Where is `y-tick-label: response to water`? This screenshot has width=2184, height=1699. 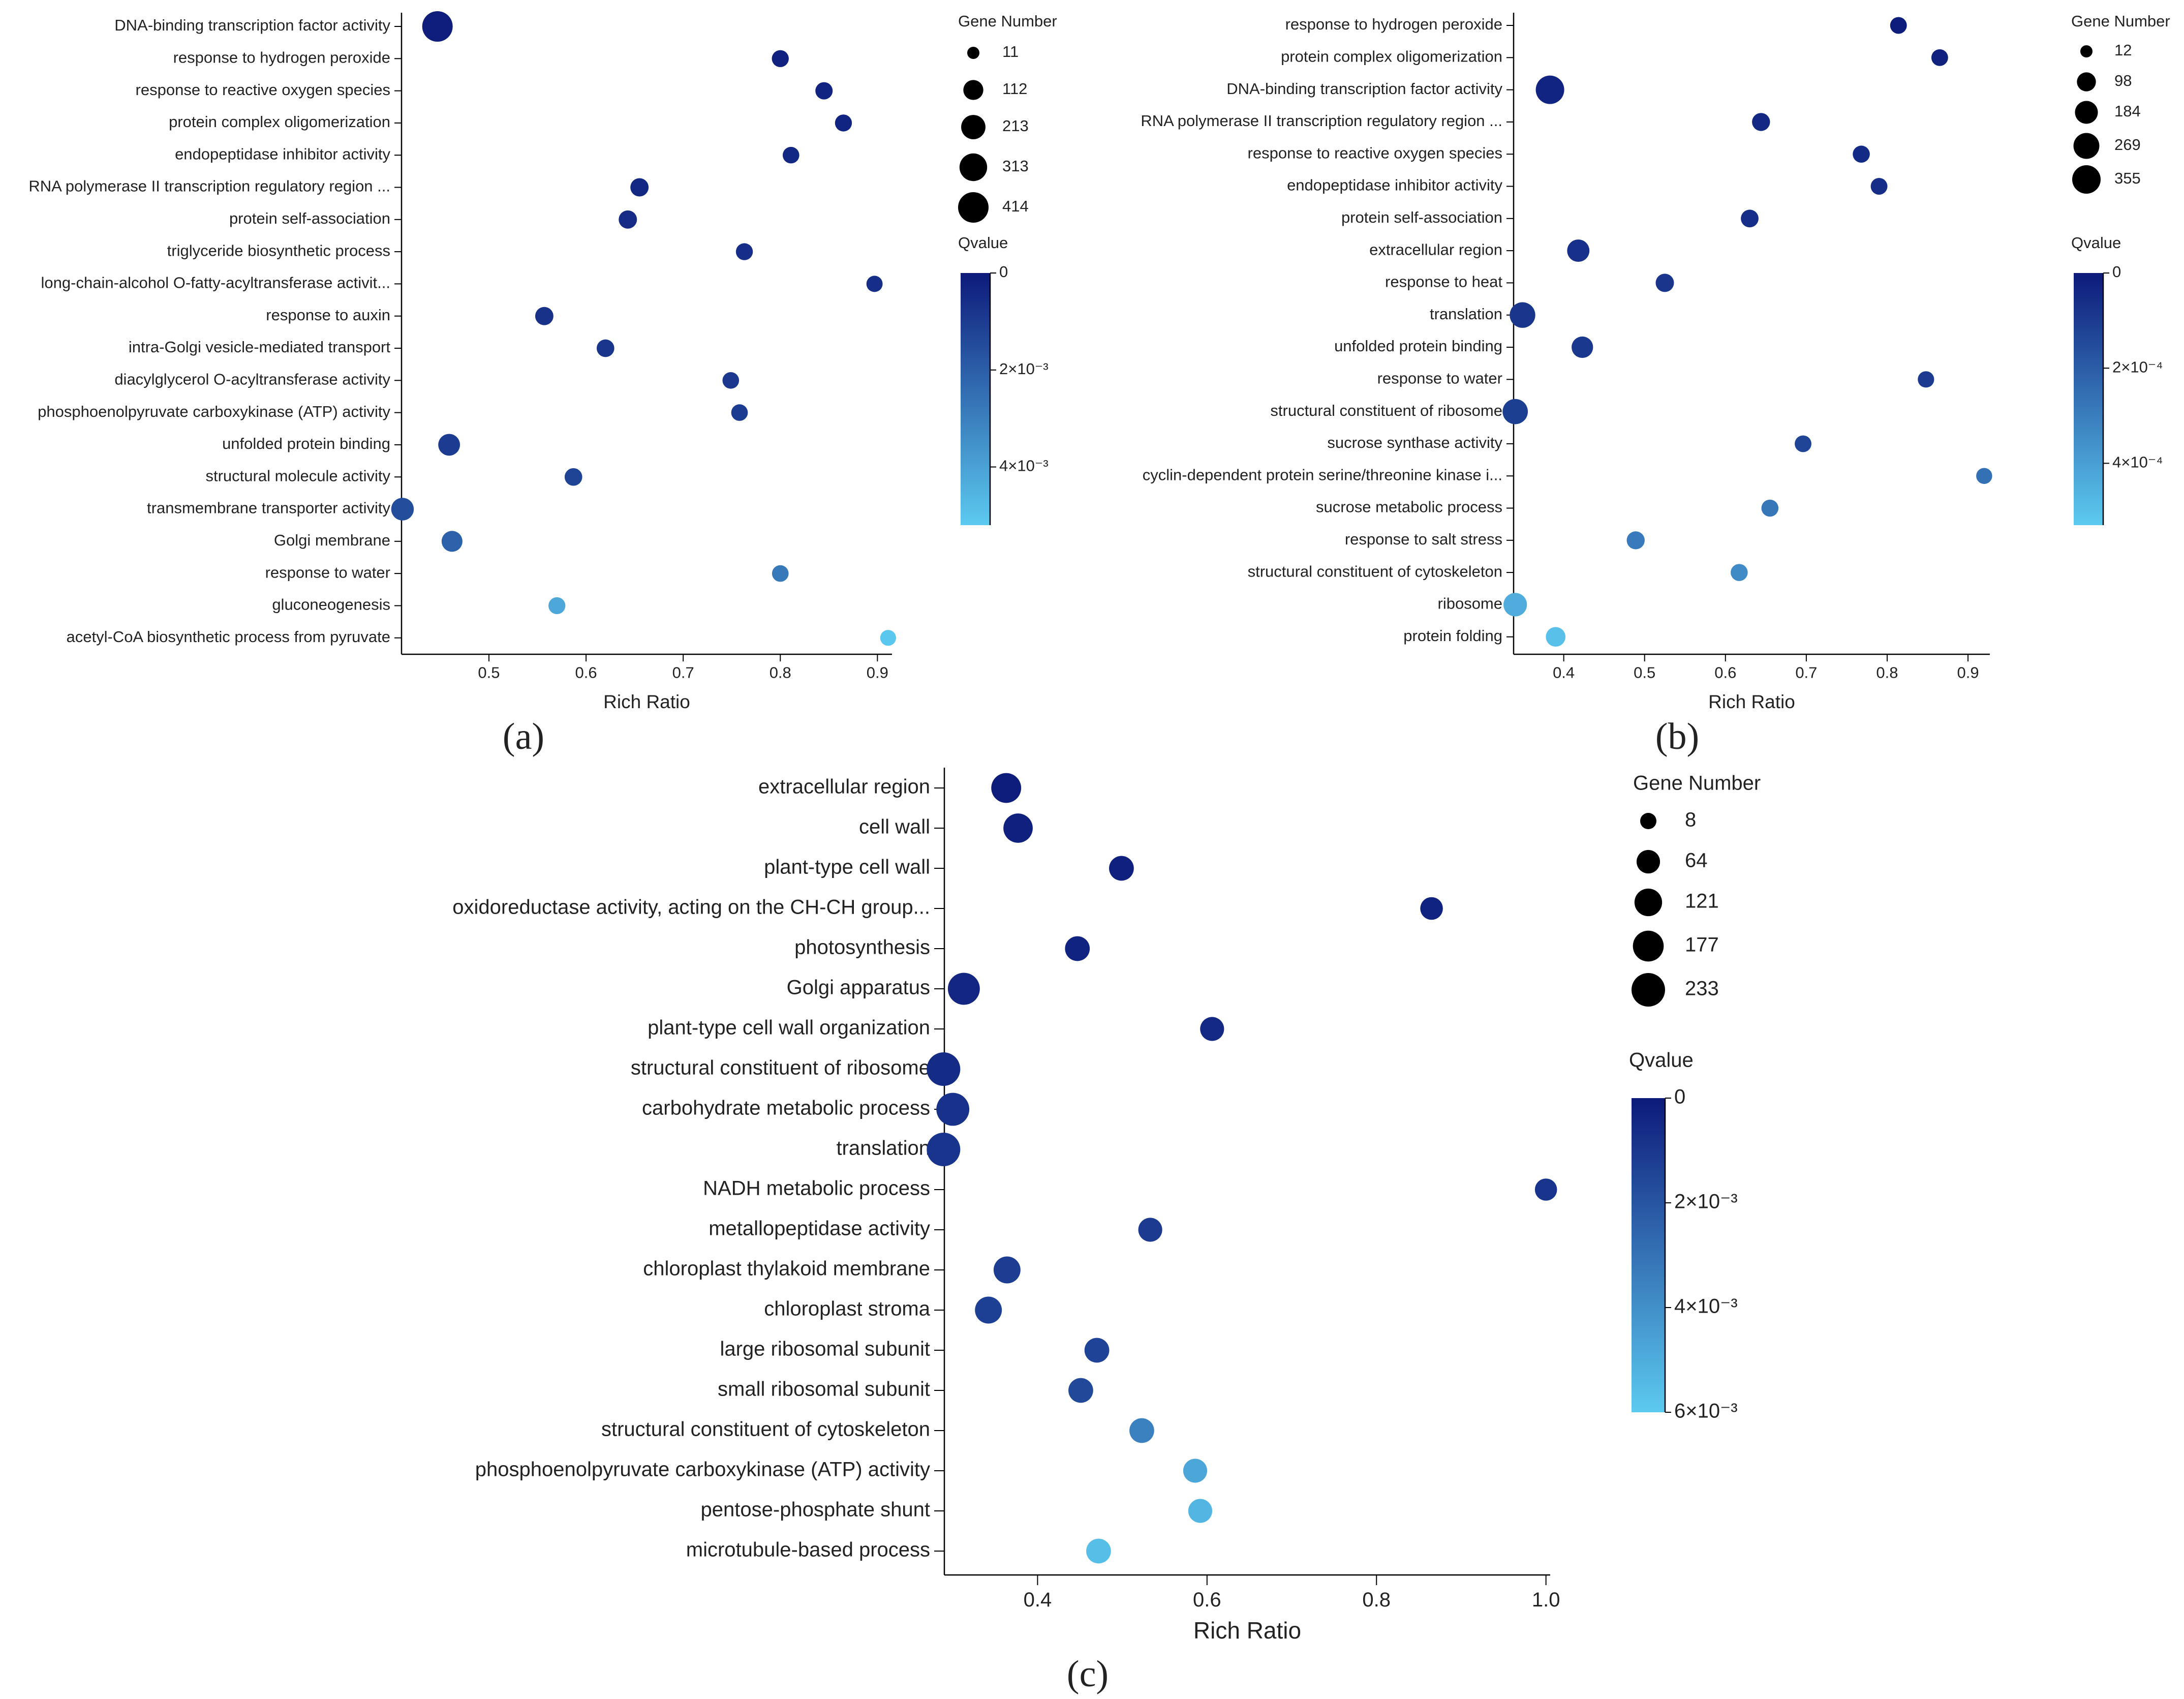 y-tick-label: response to water is located at coordinates (1439, 378).